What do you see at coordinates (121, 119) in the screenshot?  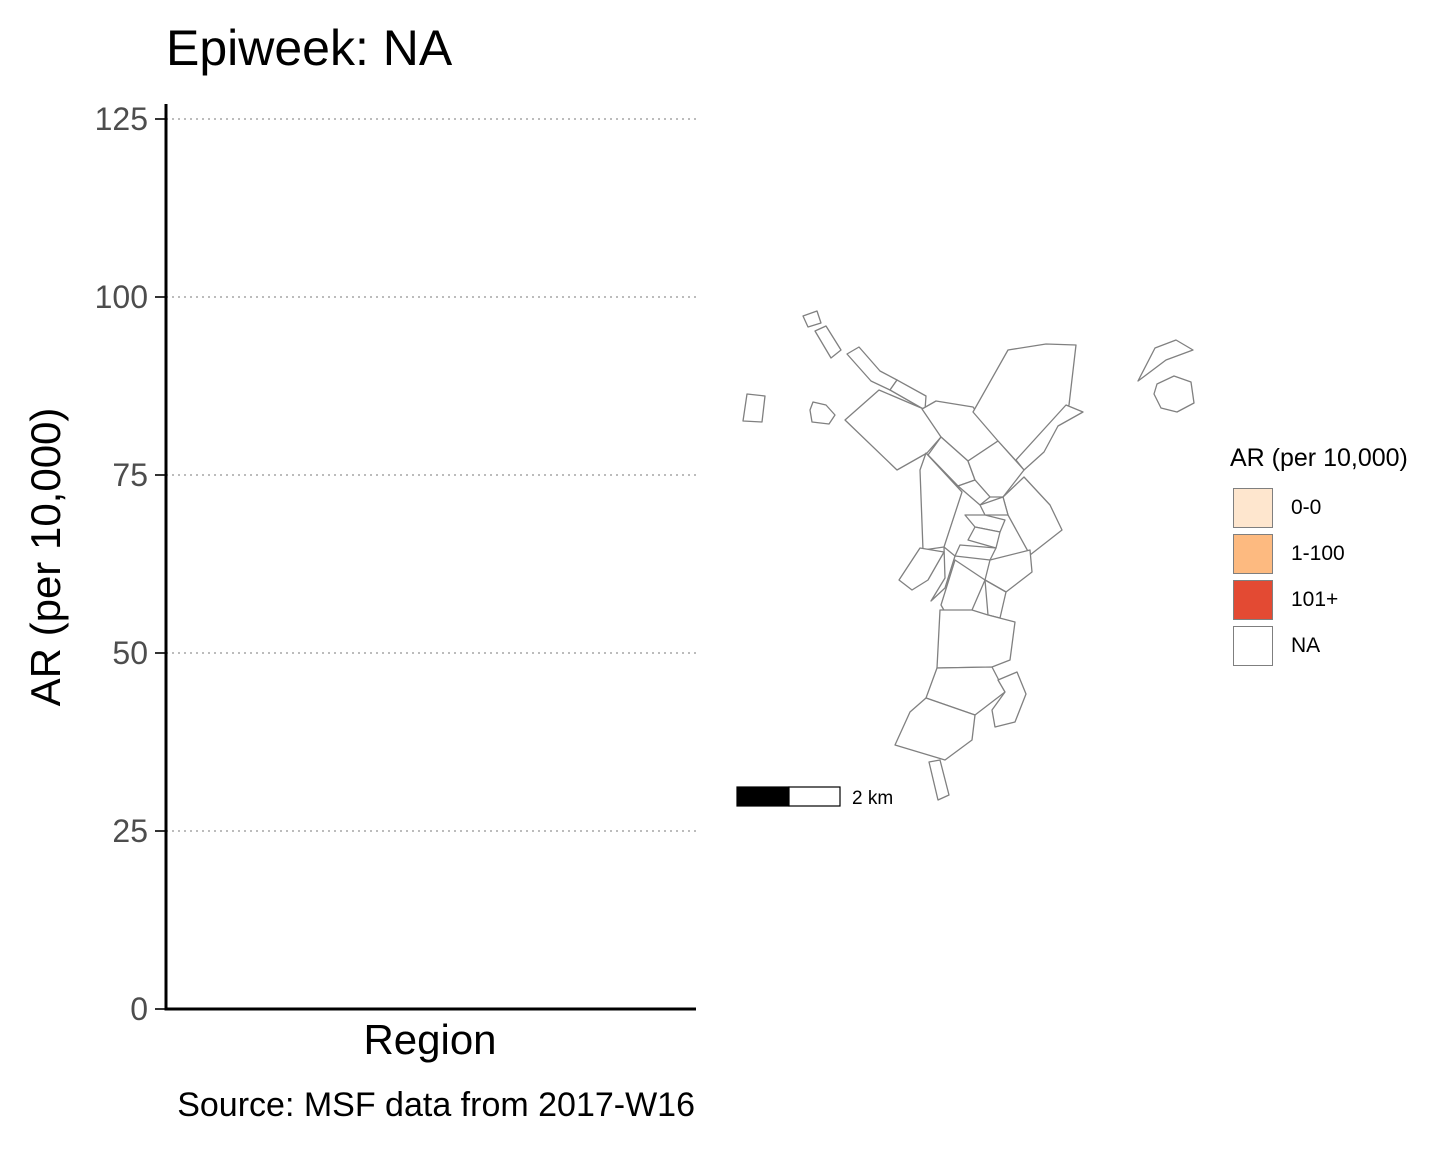 I see `y-tick-label: 125` at bounding box center [121, 119].